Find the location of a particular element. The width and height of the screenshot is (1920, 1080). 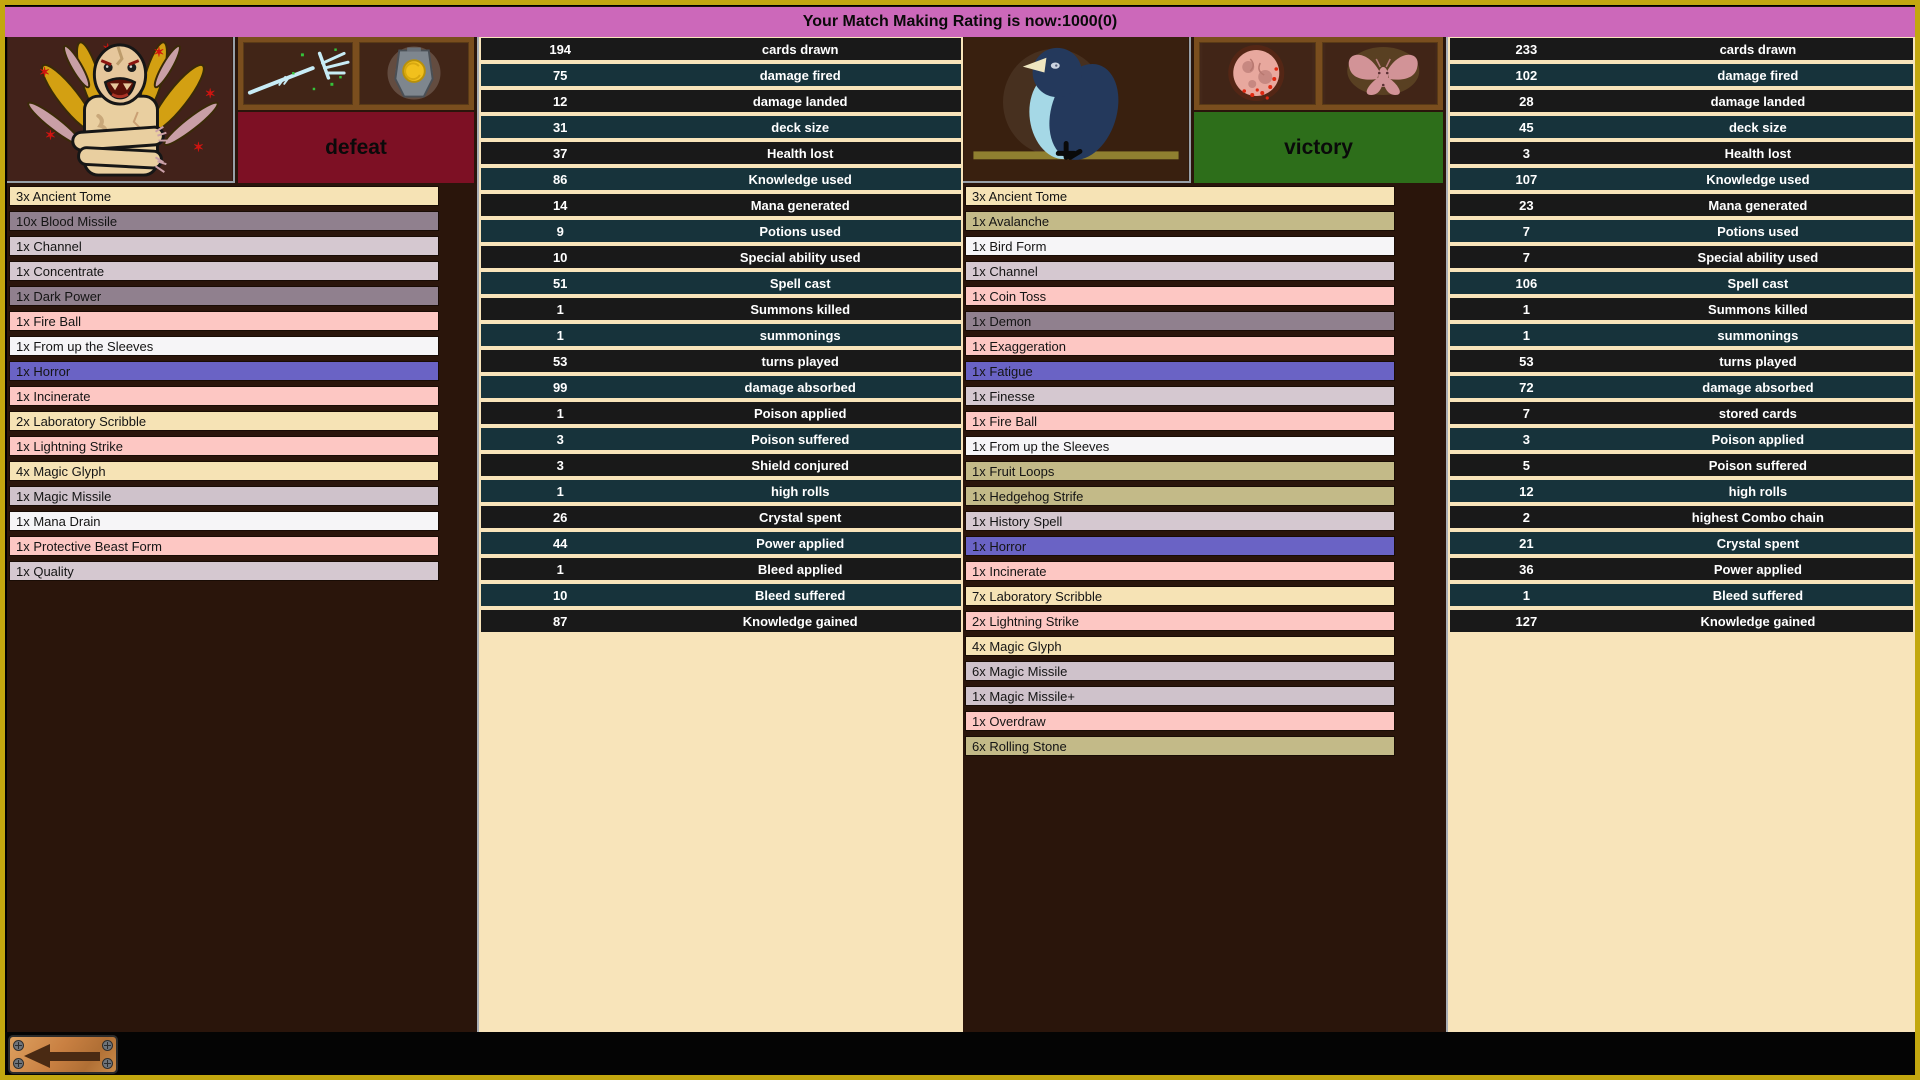

stat-value: 102 is located at coordinates (1526, 75).